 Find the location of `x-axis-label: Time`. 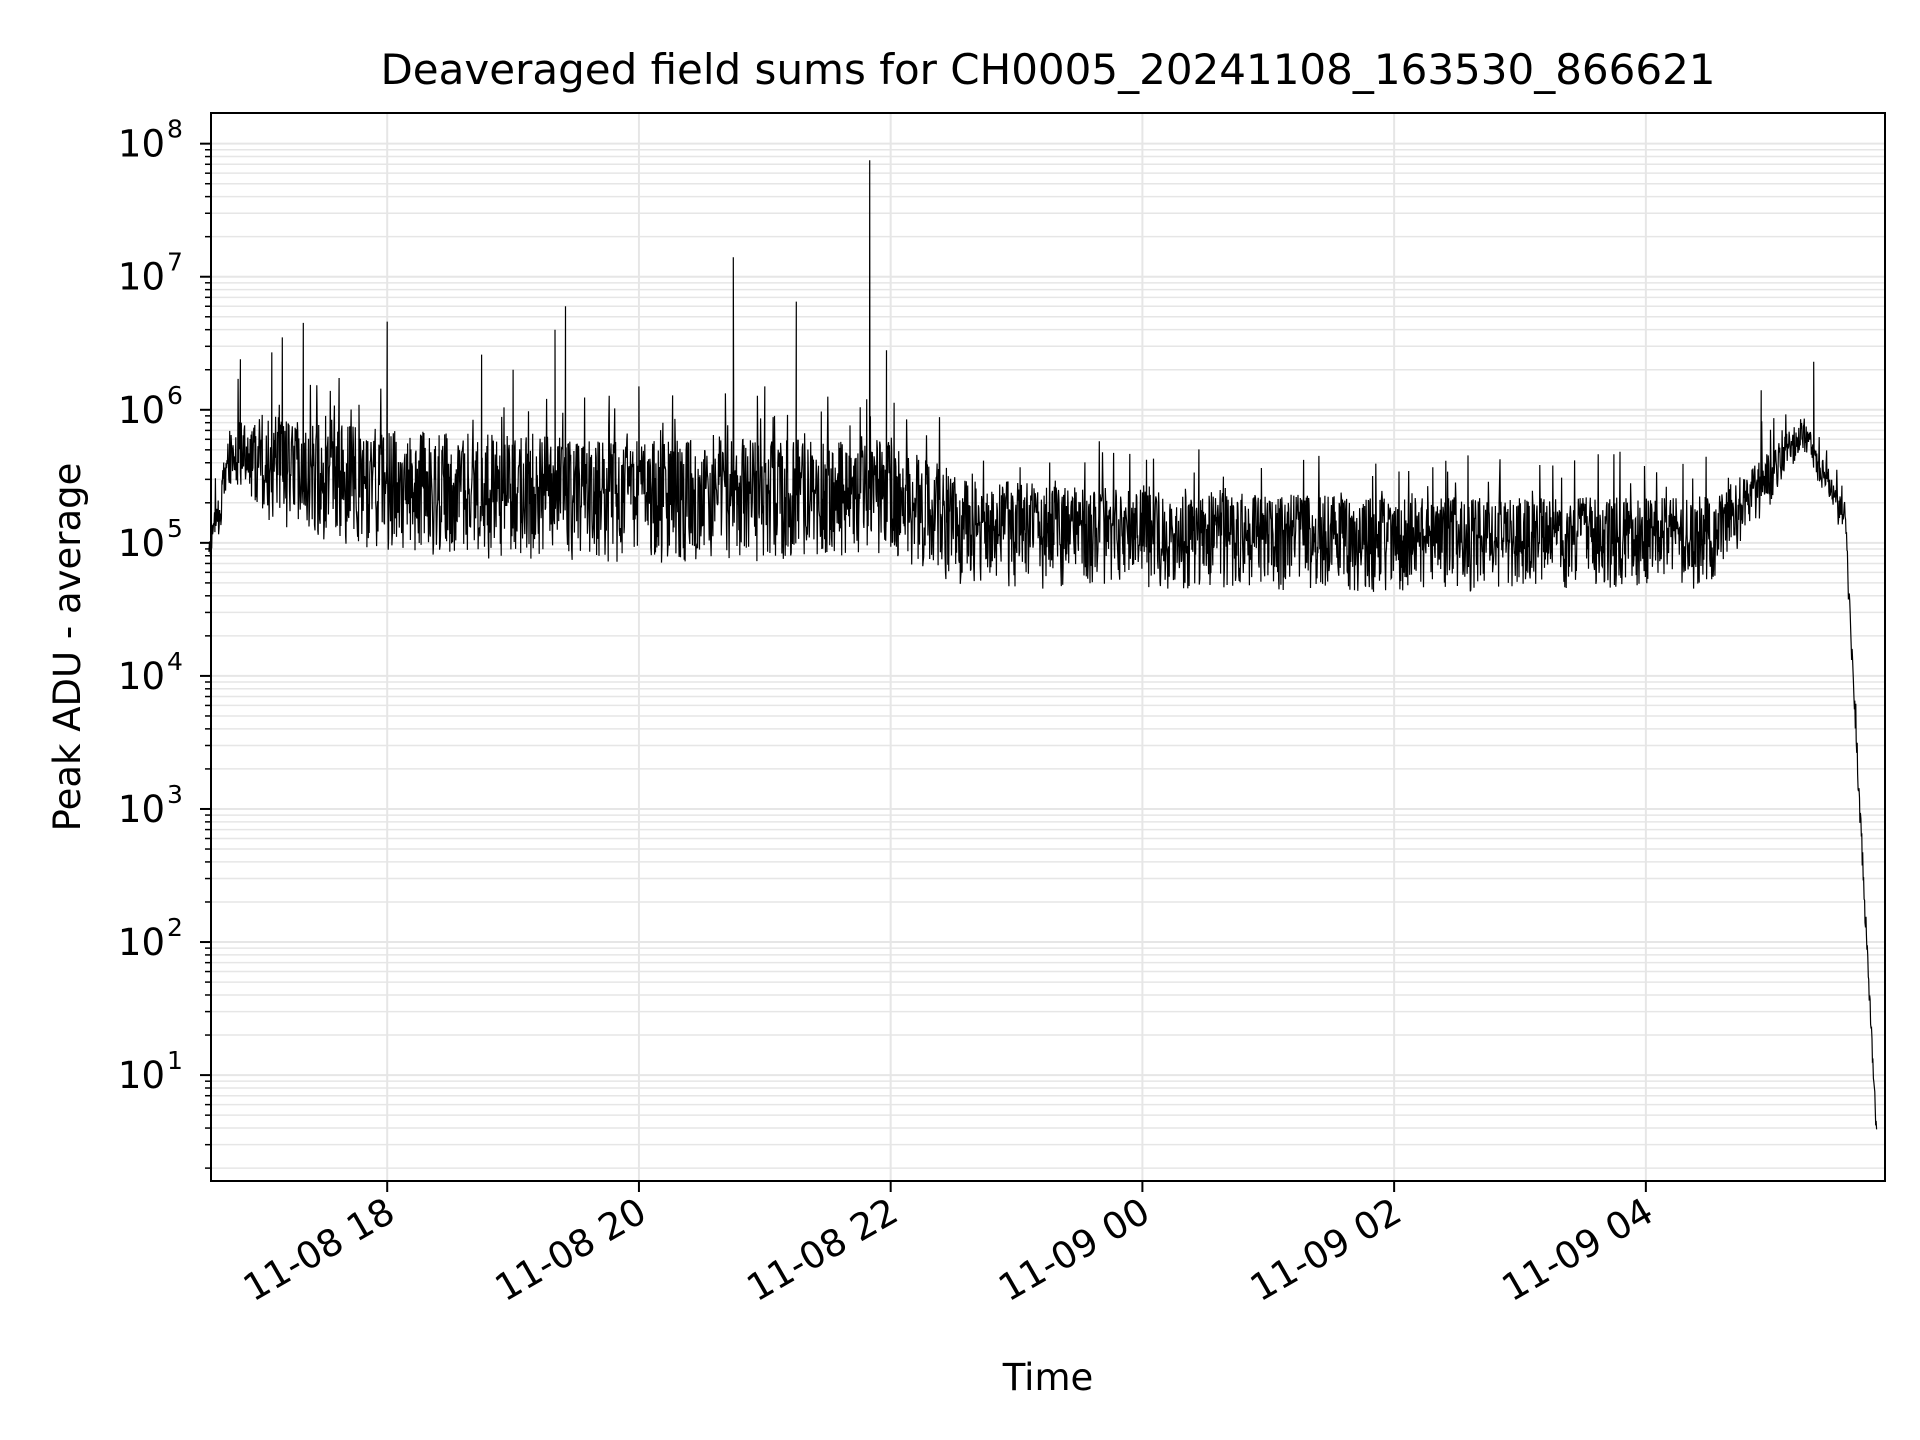

x-axis-label: Time is located at coordinates (1048, 1377).